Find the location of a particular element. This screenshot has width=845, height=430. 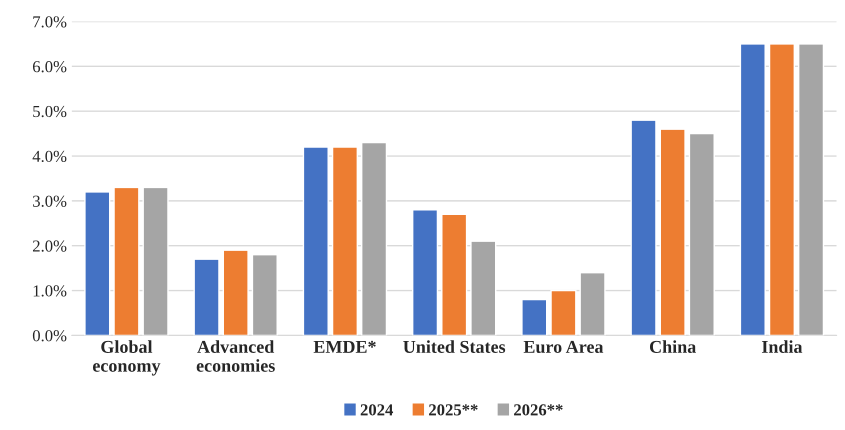

x-tick-label: China is located at coordinates (673, 346).